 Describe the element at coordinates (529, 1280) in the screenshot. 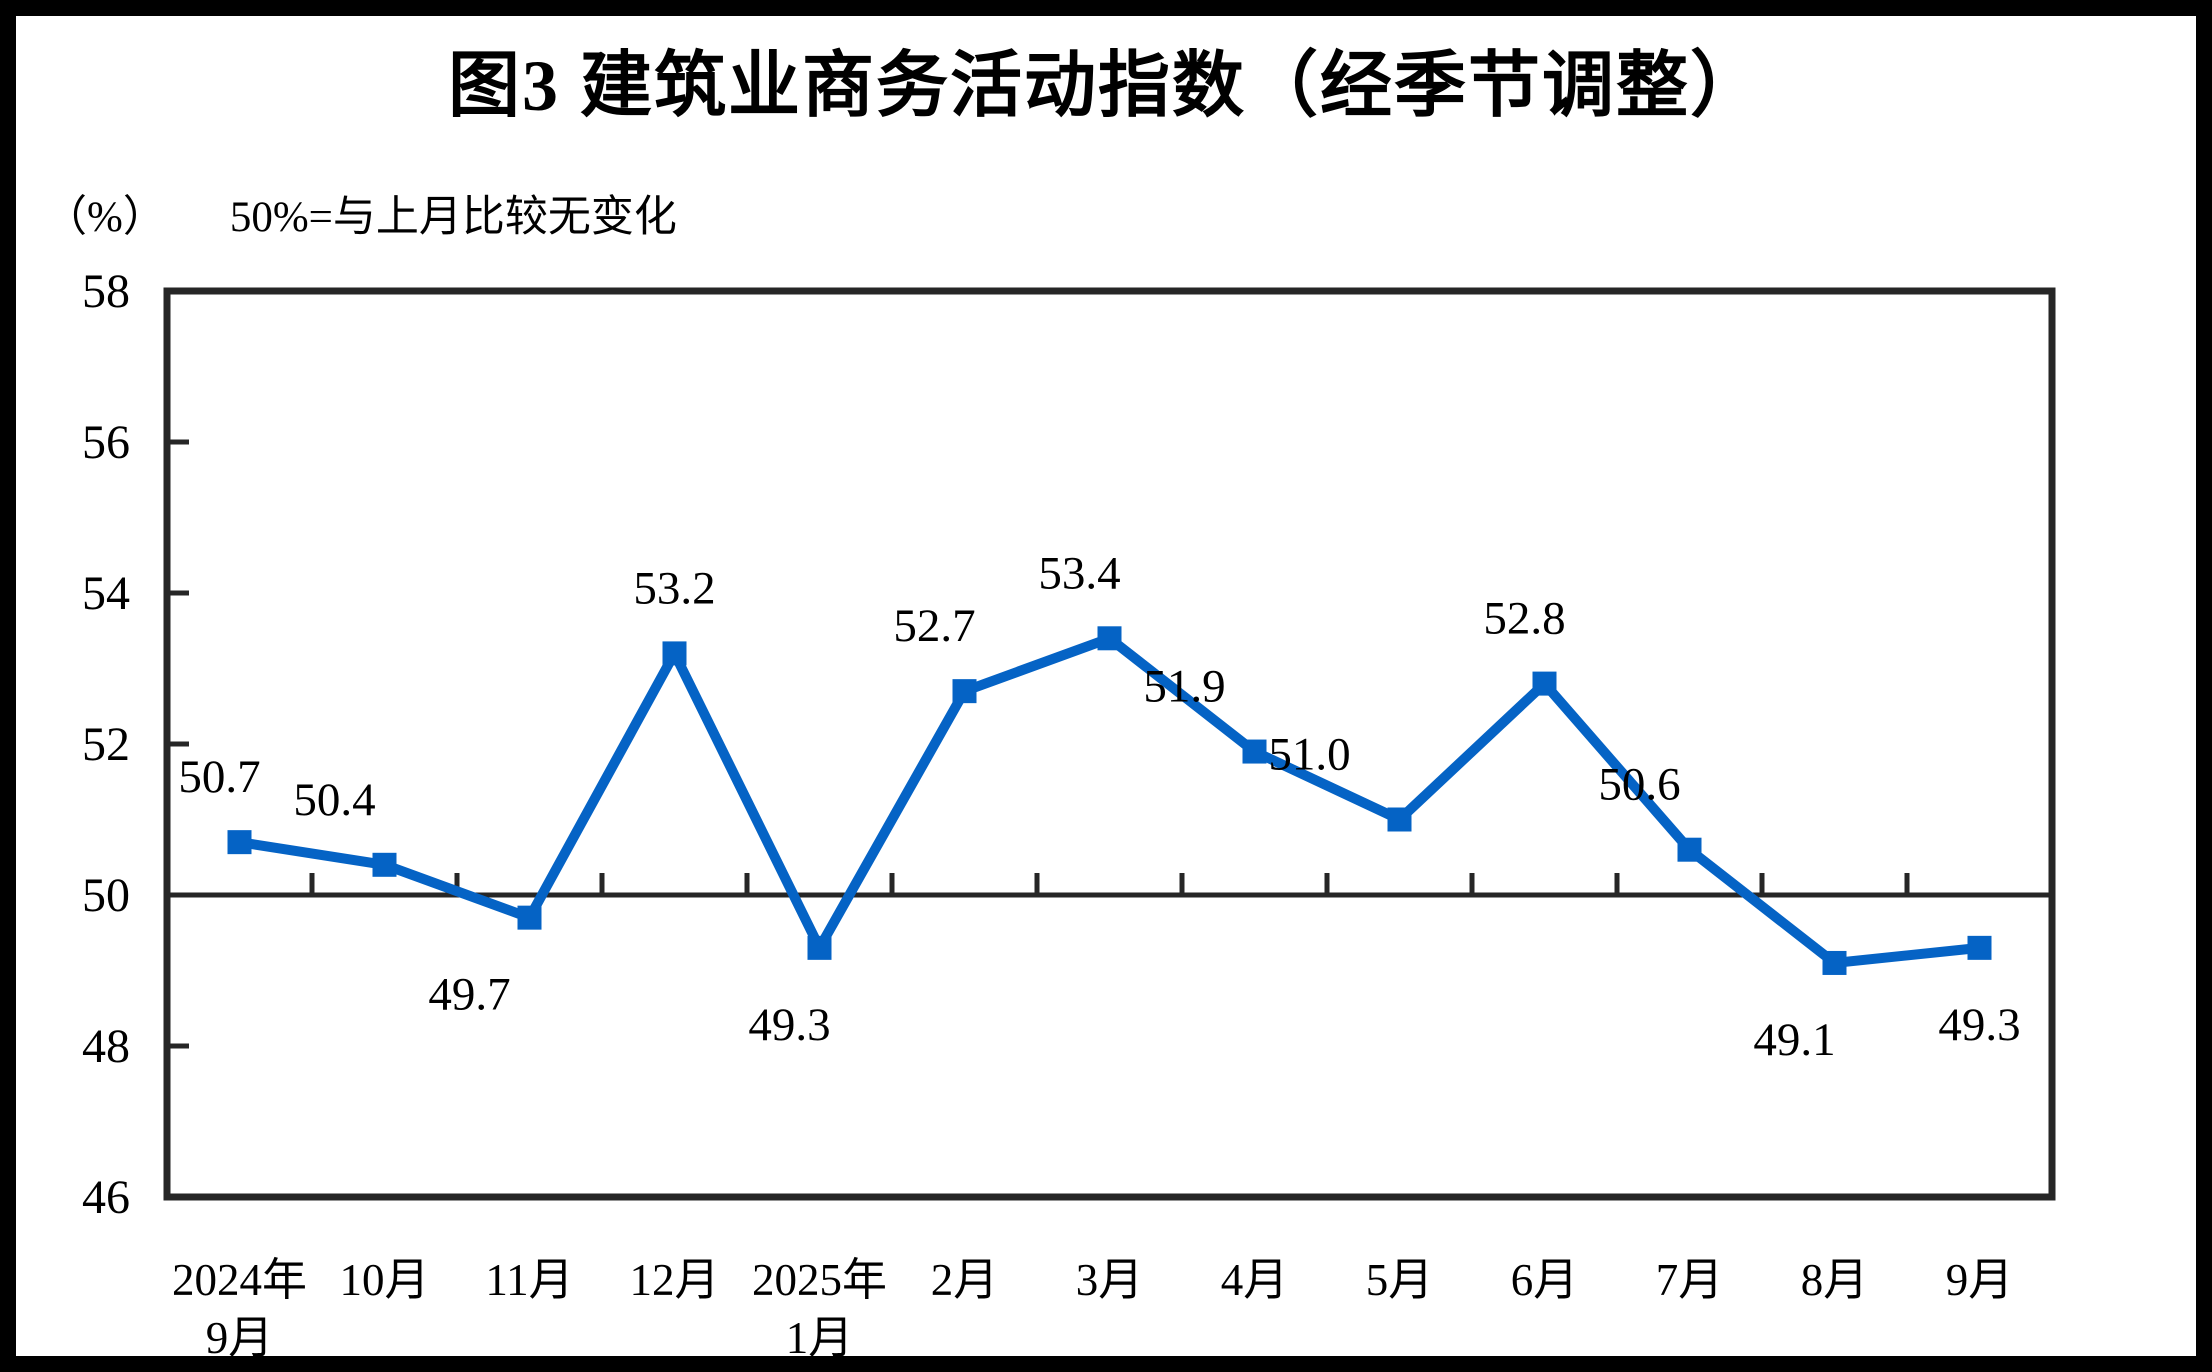

I see `x-category-label: 11月` at that location.